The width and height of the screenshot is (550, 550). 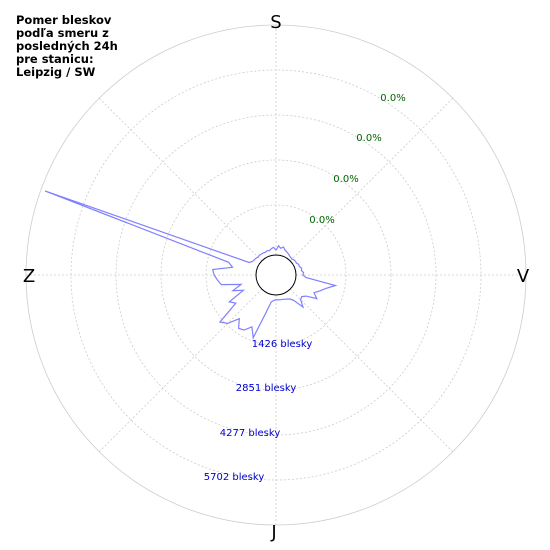 I want to click on title-line-2: podľa smeru z, so click(x=62, y=33).